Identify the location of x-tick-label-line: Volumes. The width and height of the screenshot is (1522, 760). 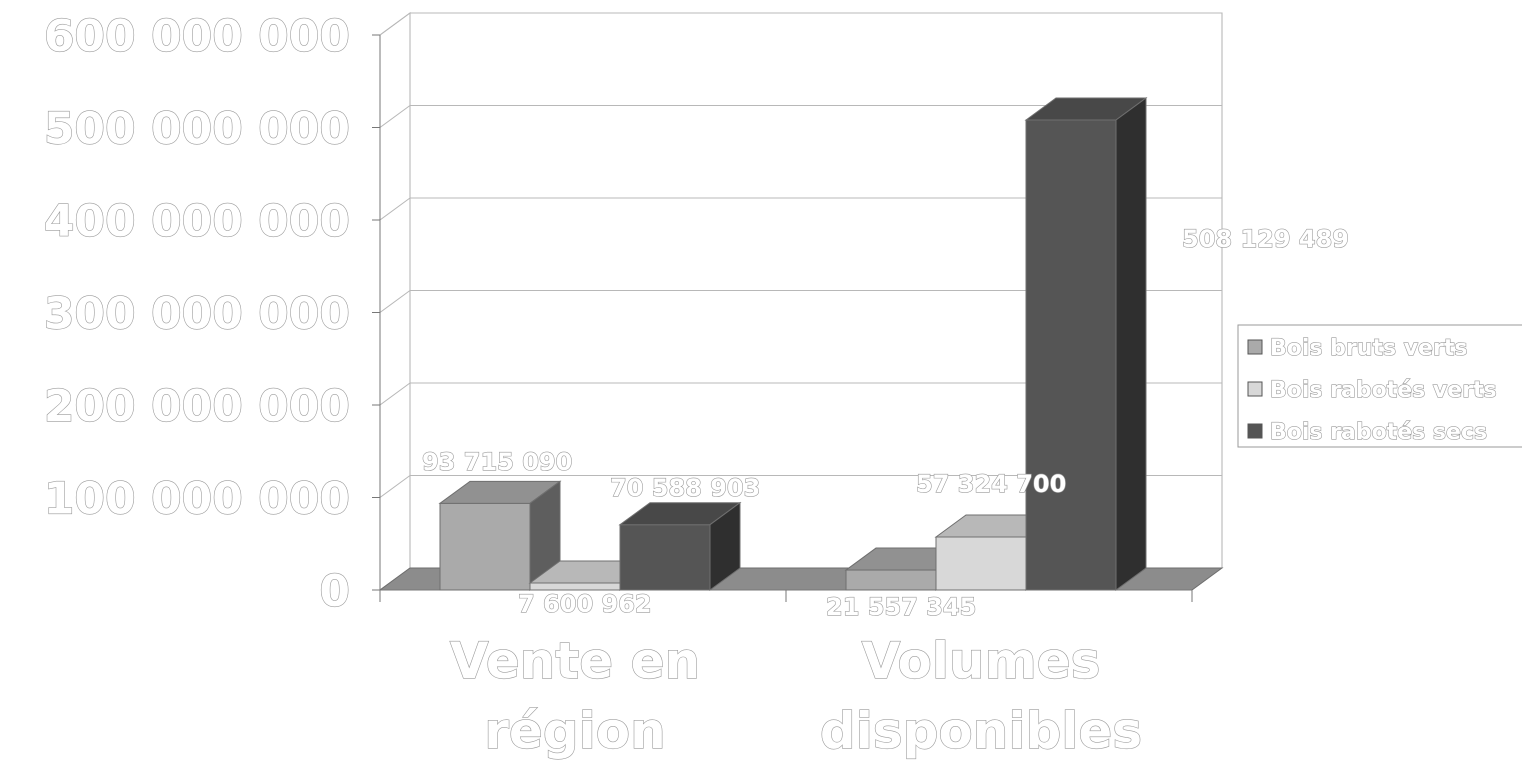
(981, 661).